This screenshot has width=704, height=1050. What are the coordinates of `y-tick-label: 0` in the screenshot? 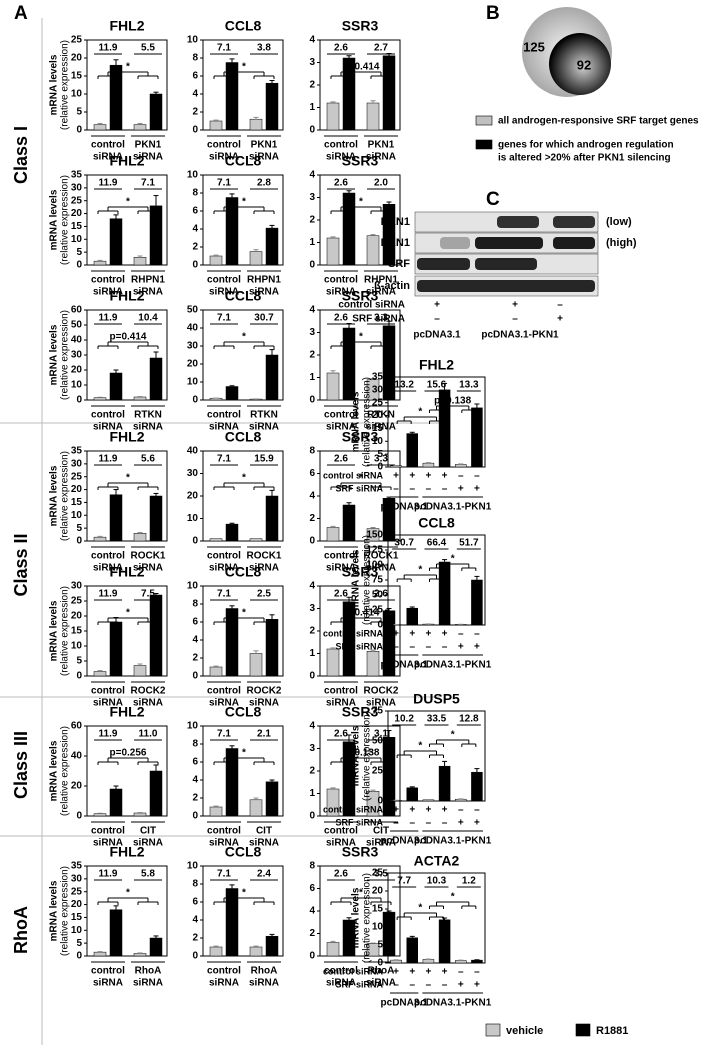 It's located at (79, 676).